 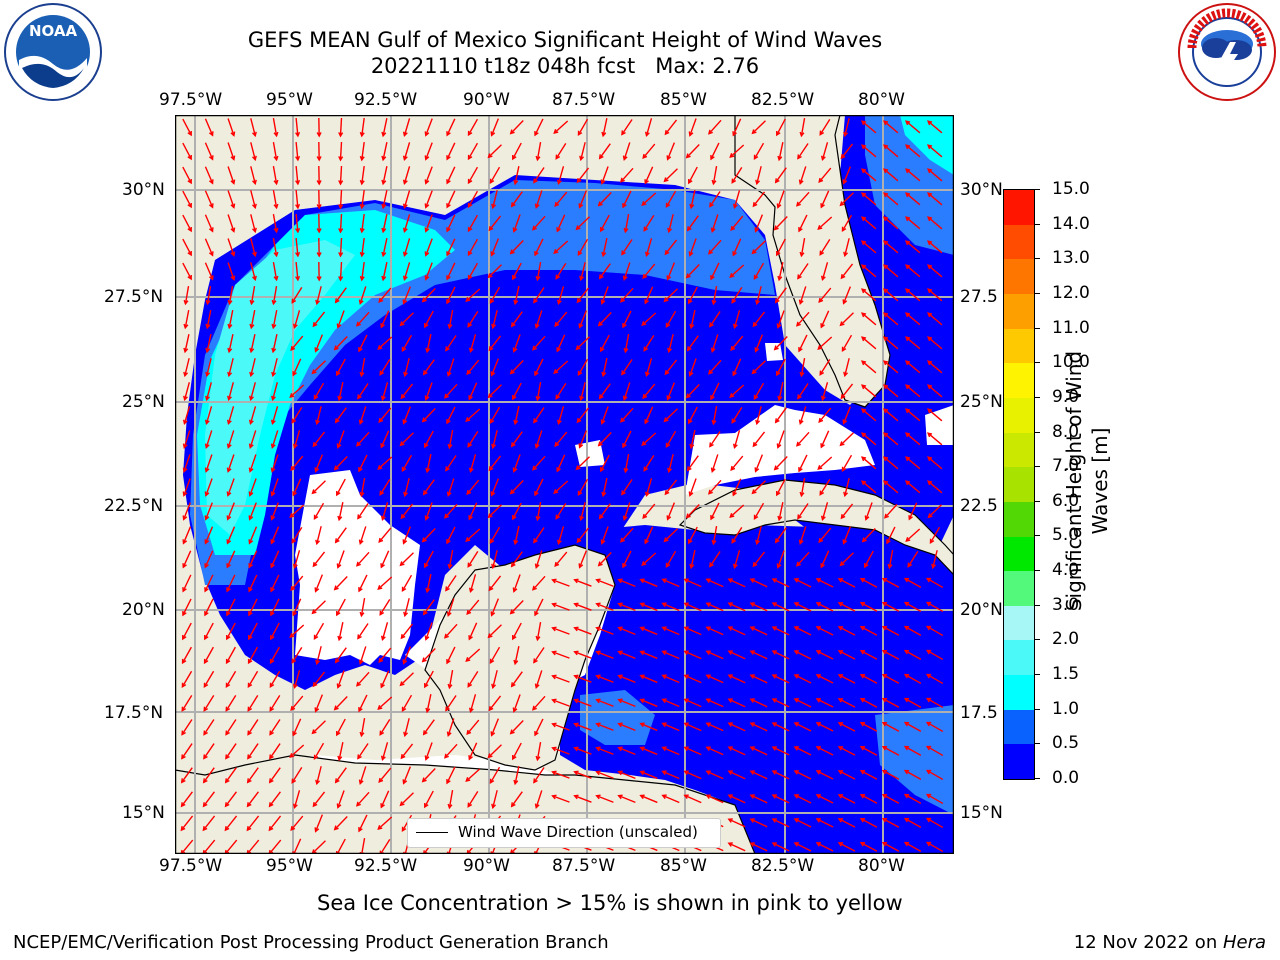 What do you see at coordinates (564, 833) in the screenshot?
I see `map-legend: Wind Wave Direction (unscaled)` at bounding box center [564, 833].